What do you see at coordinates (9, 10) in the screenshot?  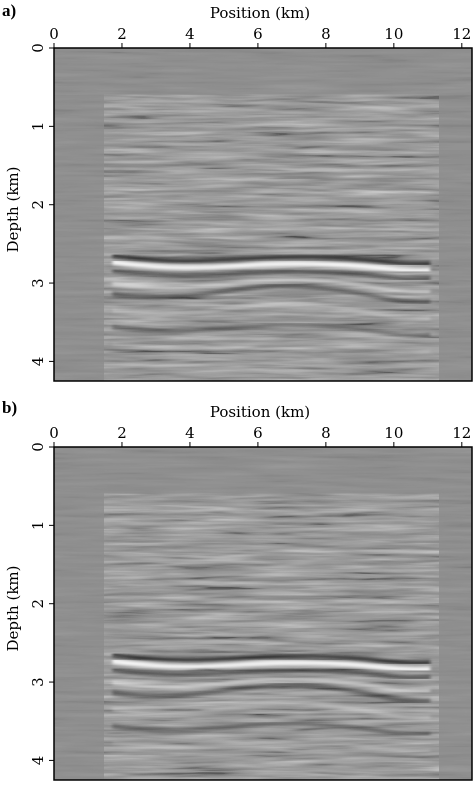 I see `panel-label: a)` at bounding box center [9, 10].